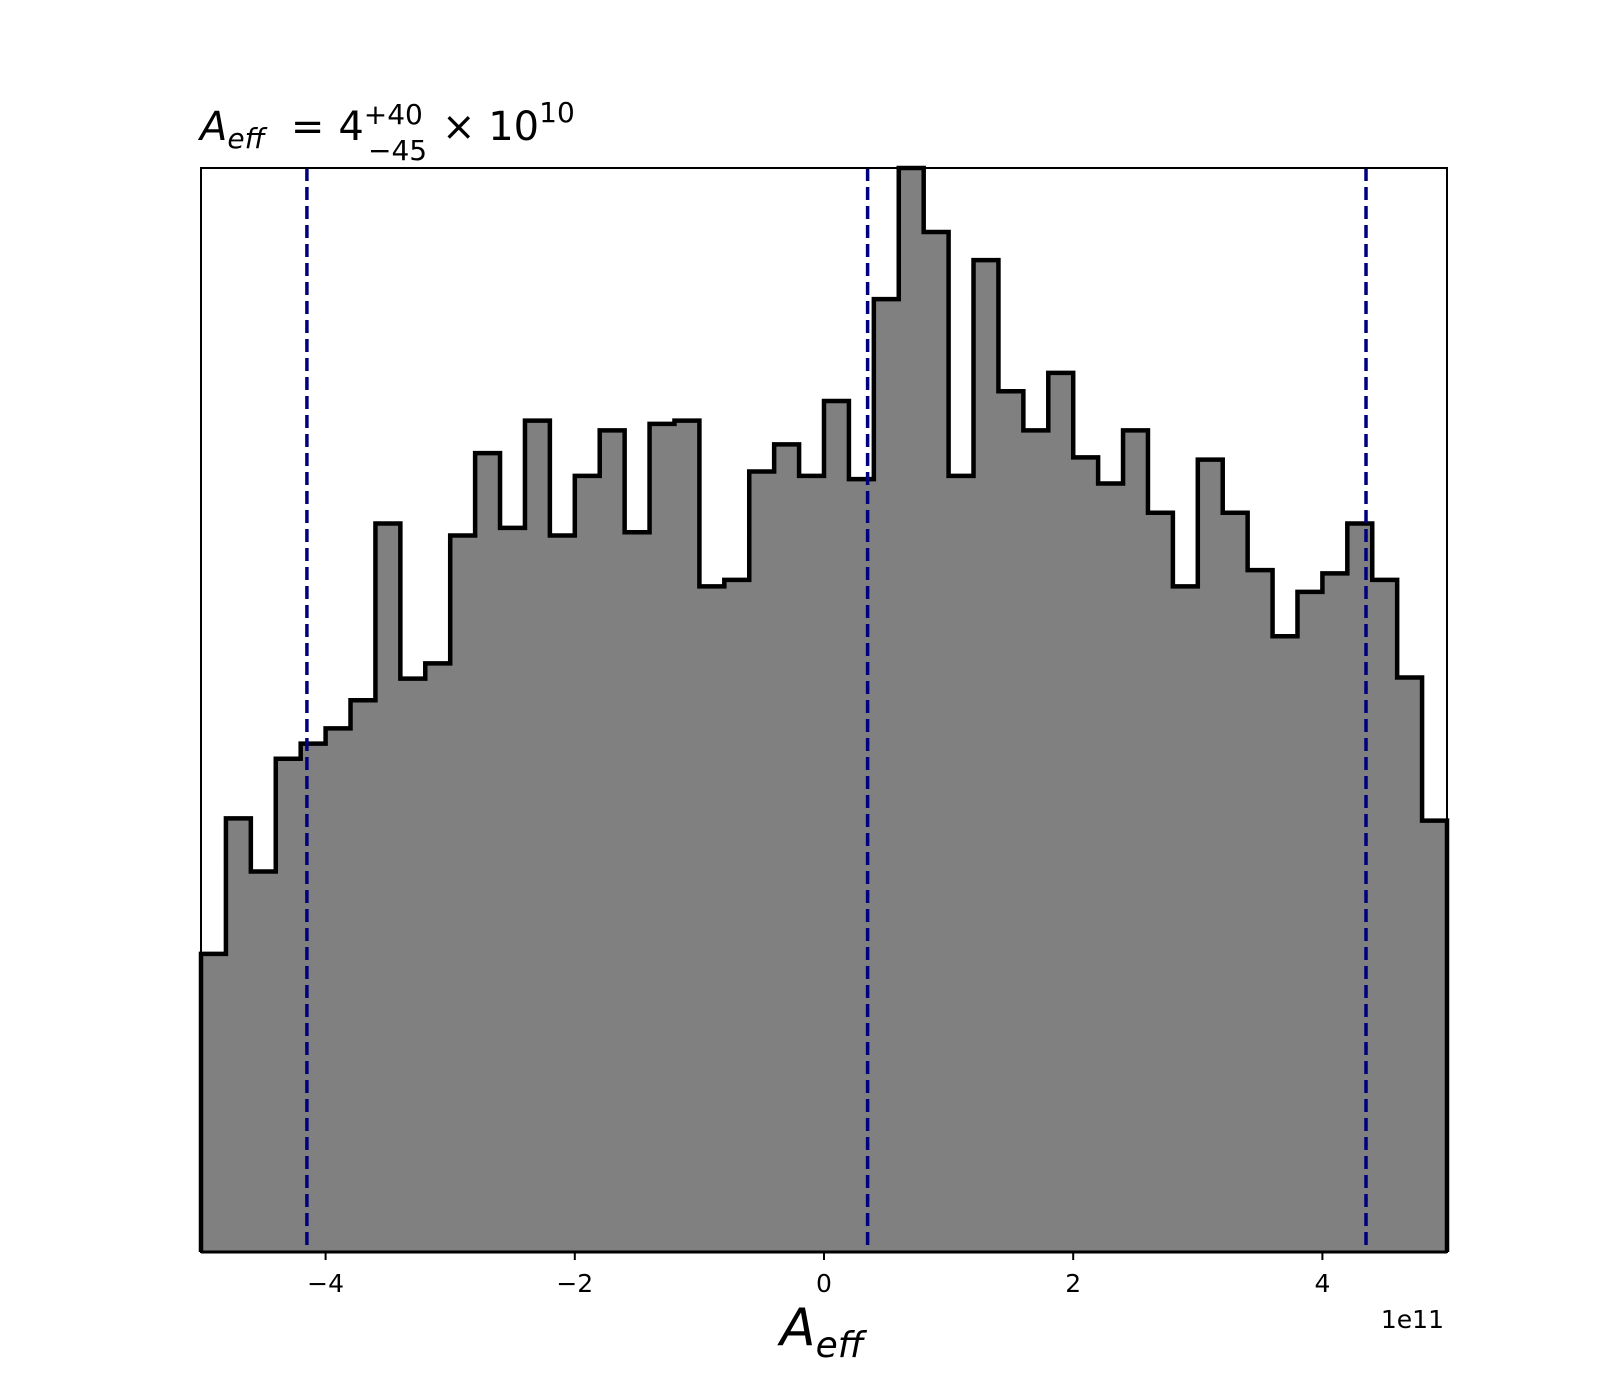 The height and width of the screenshot is (1400, 1600). What do you see at coordinates (212, 127) in the screenshot?
I see `title-symbol: A` at bounding box center [212, 127].